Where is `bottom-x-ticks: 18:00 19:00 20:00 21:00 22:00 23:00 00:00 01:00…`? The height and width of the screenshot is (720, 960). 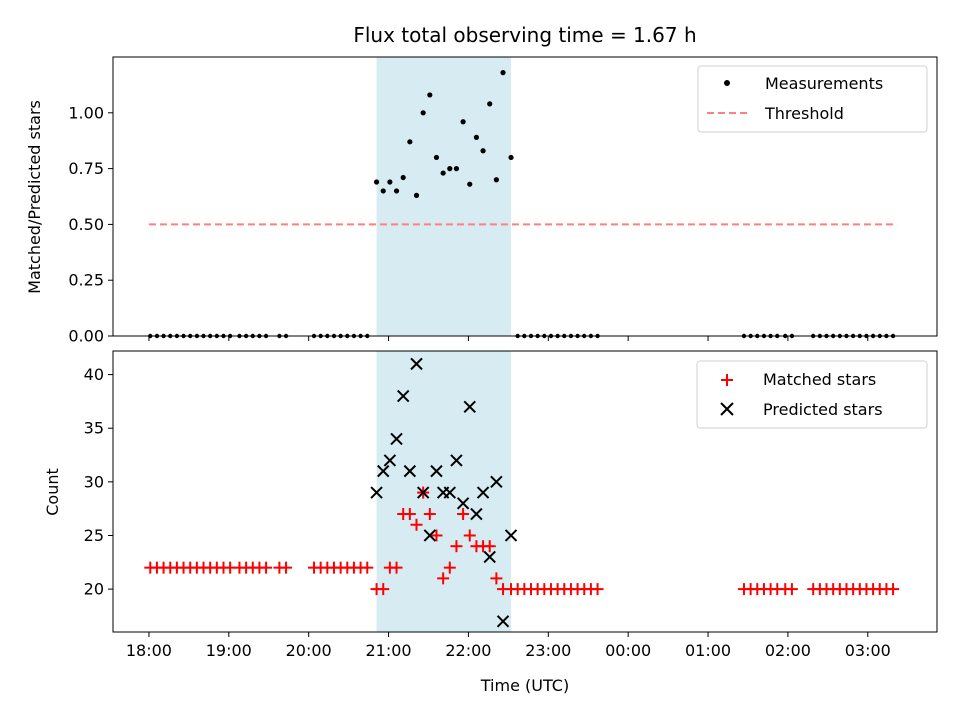 bottom-x-ticks: 18:00 19:00 20:00 21:00 22:00 23:00 00:00 01:00… is located at coordinates (508, 646).